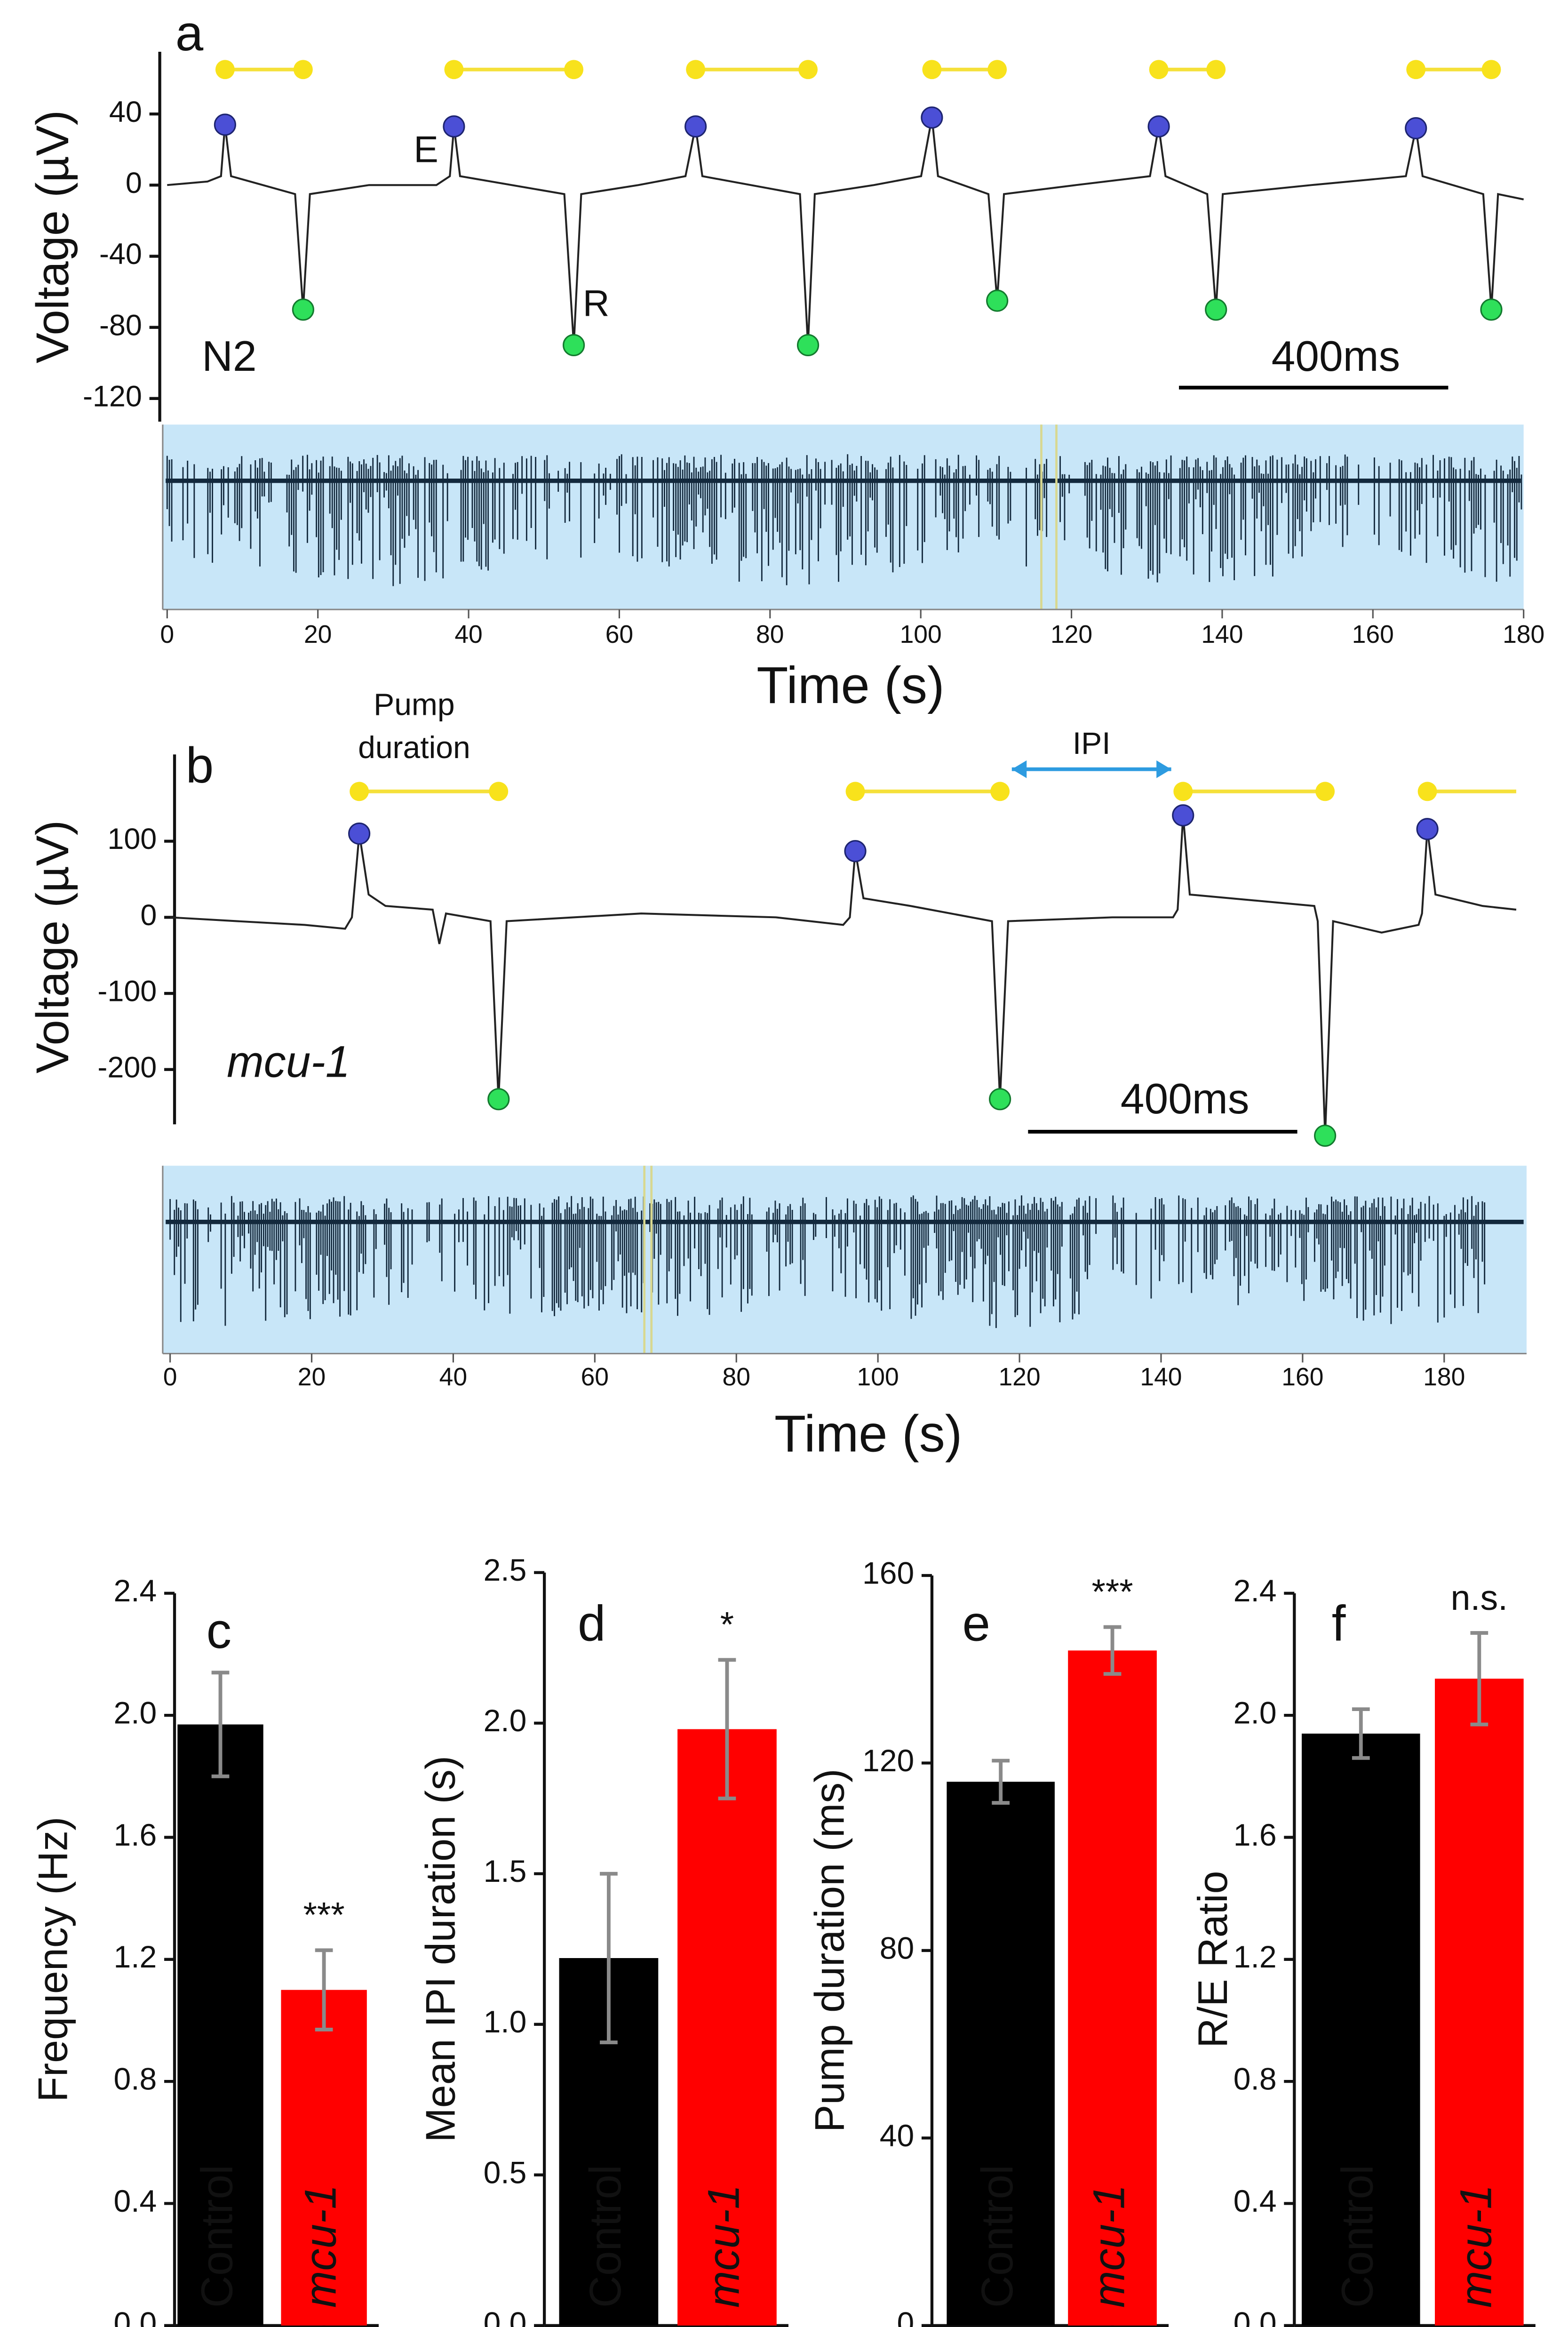 This screenshot has width=1568, height=2327. What do you see at coordinates (505, 1570) in the screenshot?
I see `y-tick-label: 2.5` at bounding box center [505, 1570].